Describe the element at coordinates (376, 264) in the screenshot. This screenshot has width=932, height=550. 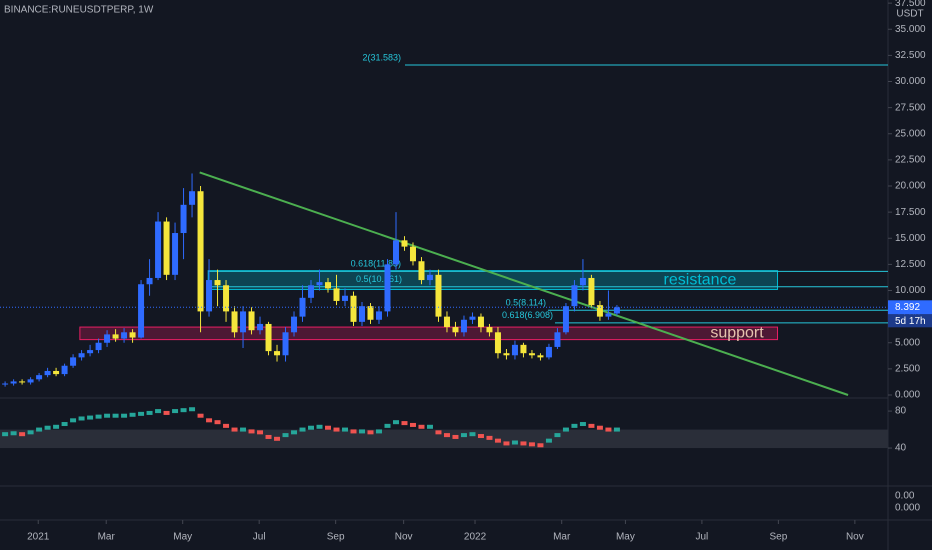
I see `fib-label: 0.618(11.83)` at that location.